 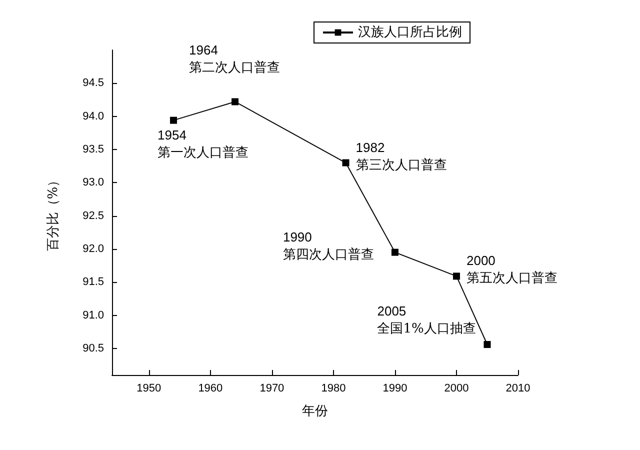 What do you see at coordinates (234, 59) in the screenshot?
I see `annotation: 1964 第二次人口普查` at bounding box center [234, 59].